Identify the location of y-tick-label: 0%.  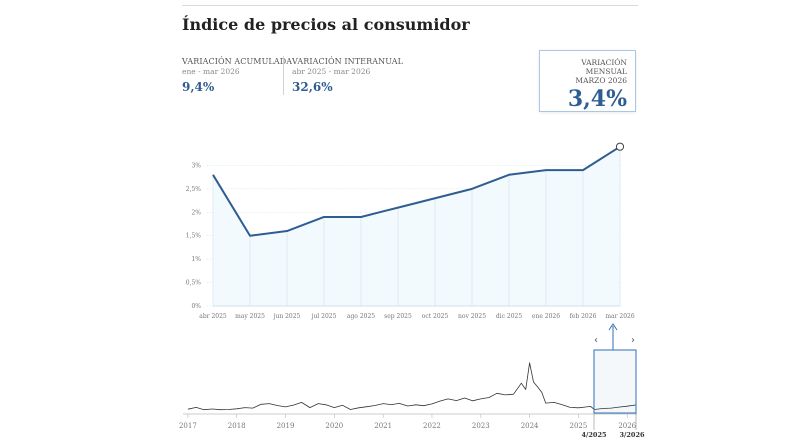
(196, 306).